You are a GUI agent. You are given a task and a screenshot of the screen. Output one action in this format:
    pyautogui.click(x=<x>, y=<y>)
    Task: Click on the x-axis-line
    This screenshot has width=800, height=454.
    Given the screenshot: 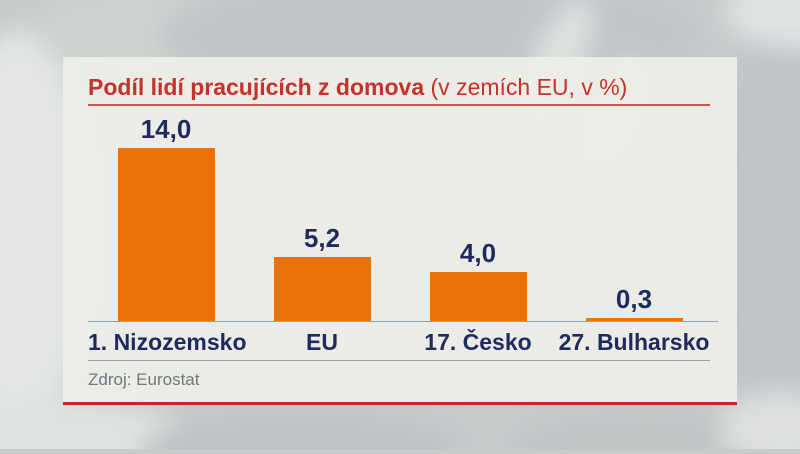 What is the action you would take?
    pyautogui.click(x=403, y=321)
    